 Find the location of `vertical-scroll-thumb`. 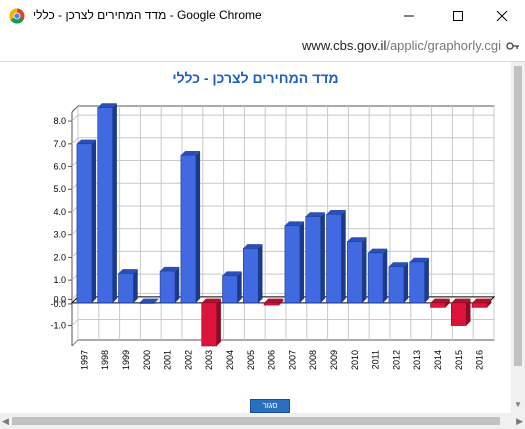

vertical-scroll-thumb is located at coordinates (518, 216).